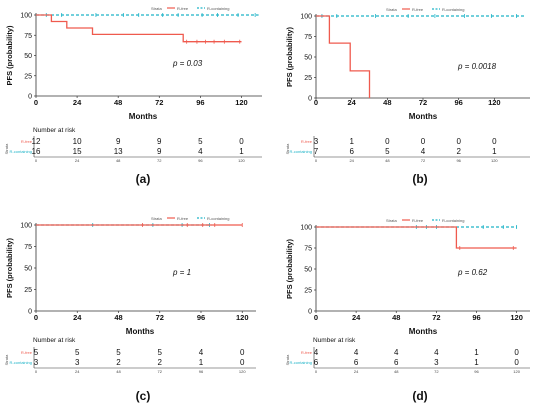 This screenshot has width=550, height=413. What do you see at coordinates (343, 56) in the screenshot?
I see `series-line-r-free` at bounding box center [343, 56].